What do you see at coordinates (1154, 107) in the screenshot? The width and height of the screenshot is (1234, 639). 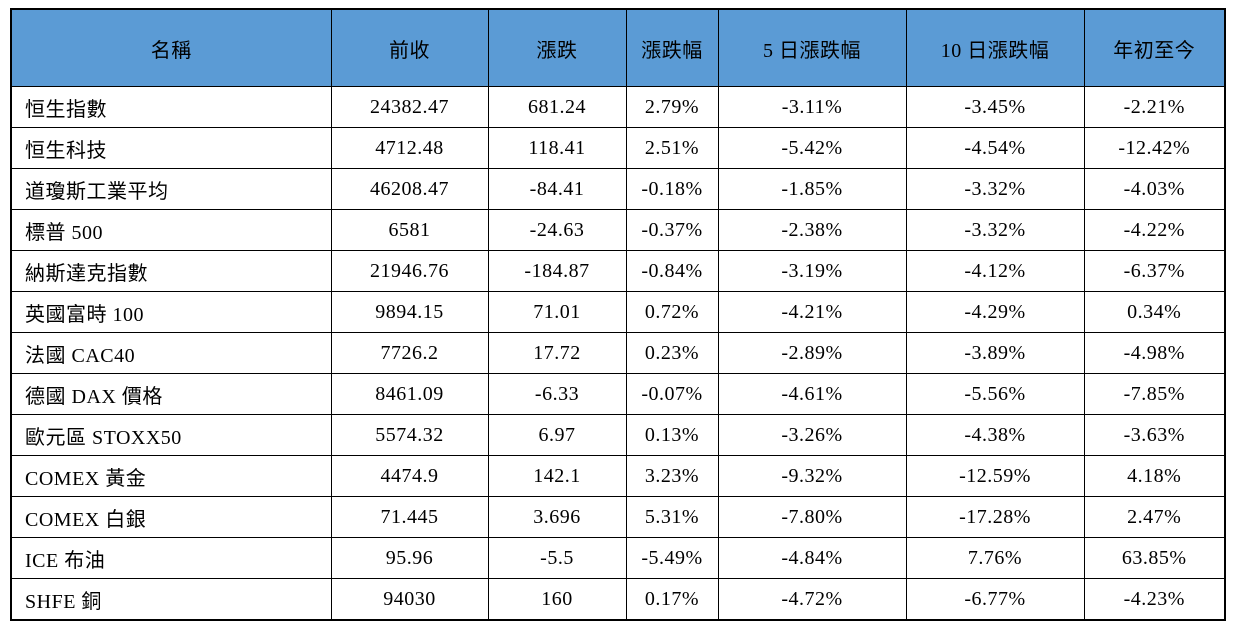 I see `ytd-cell: -2.21%` at bounding box center [1154, 107].